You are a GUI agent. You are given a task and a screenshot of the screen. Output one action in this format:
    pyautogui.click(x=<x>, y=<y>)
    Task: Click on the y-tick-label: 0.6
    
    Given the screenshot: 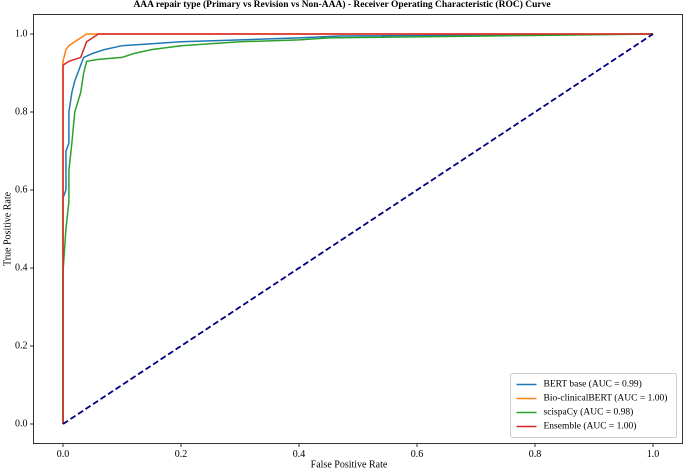 What is the action you would take?
    pyautogui.click(x=21, y=189)
    